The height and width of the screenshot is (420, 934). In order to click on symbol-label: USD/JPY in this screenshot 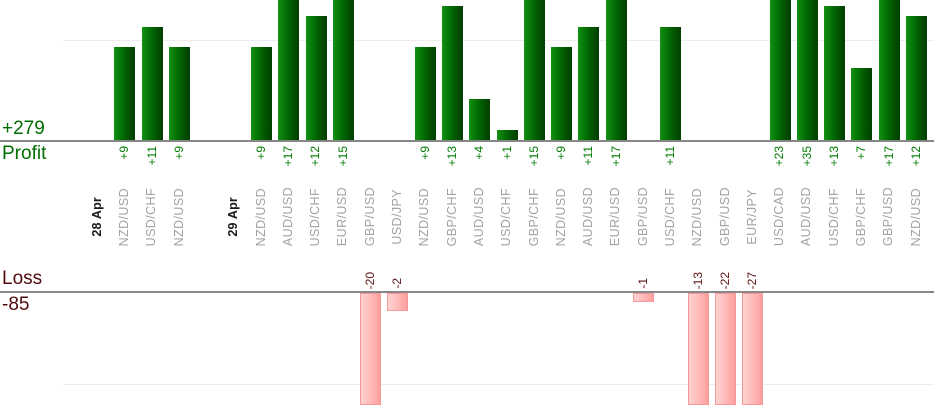, I will do `click(397, 217)`.